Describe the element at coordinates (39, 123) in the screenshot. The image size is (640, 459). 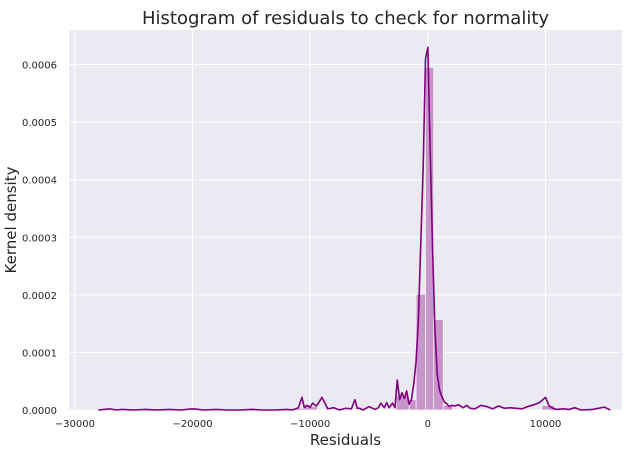
I see `y-tick-label: 0.0005` at that location.